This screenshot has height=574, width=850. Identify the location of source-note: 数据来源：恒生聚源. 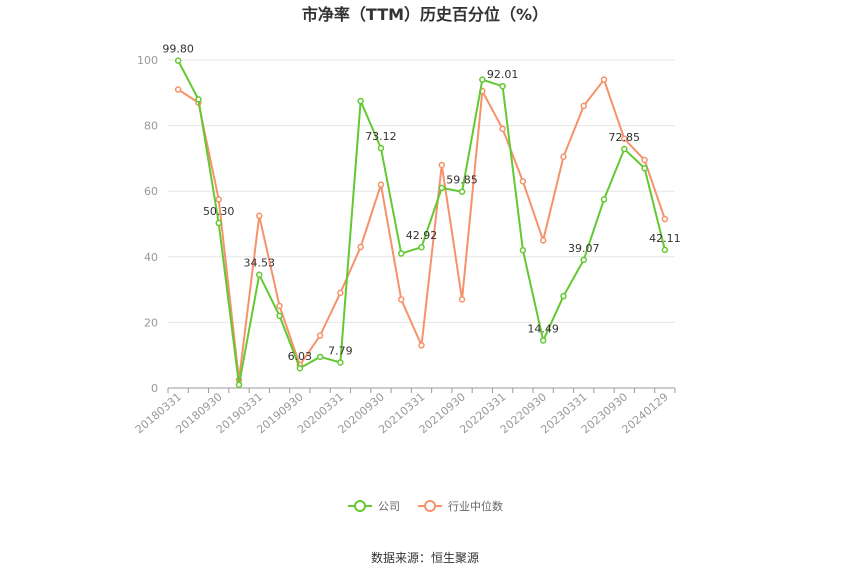
(425, 557).